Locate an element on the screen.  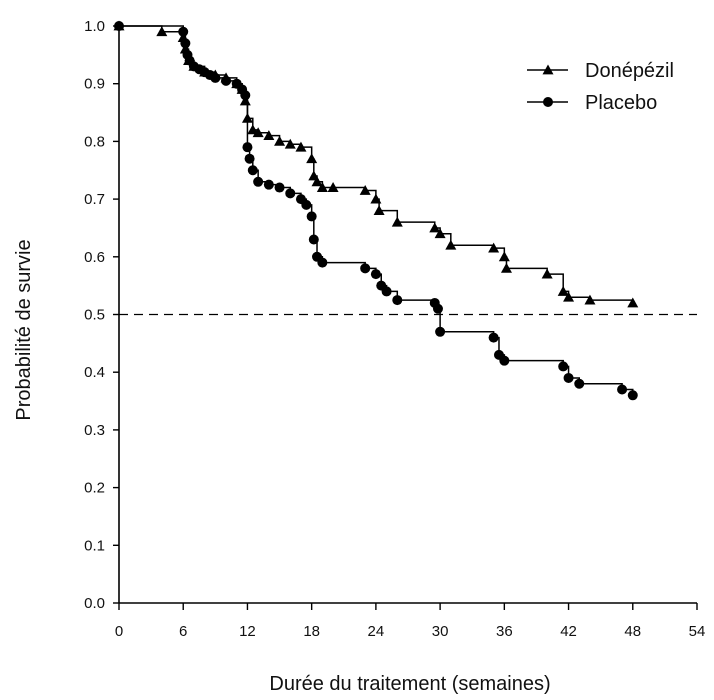
y-axis-title: Probabilité de survie is located at coordinates (24, 329).